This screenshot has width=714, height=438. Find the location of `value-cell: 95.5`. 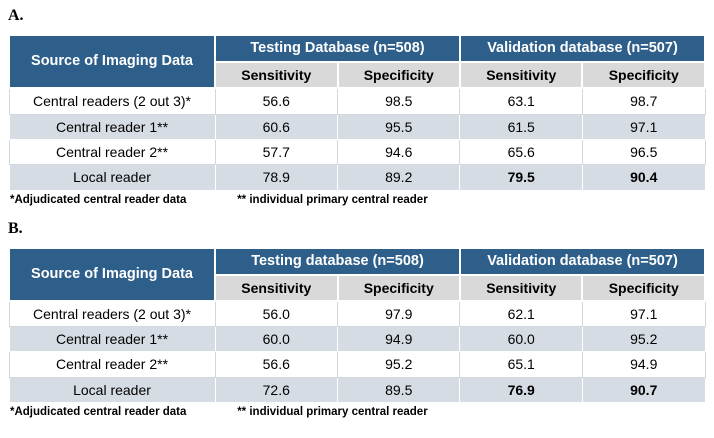

value-cell: 95.5 is located at coordinates (398, 126).